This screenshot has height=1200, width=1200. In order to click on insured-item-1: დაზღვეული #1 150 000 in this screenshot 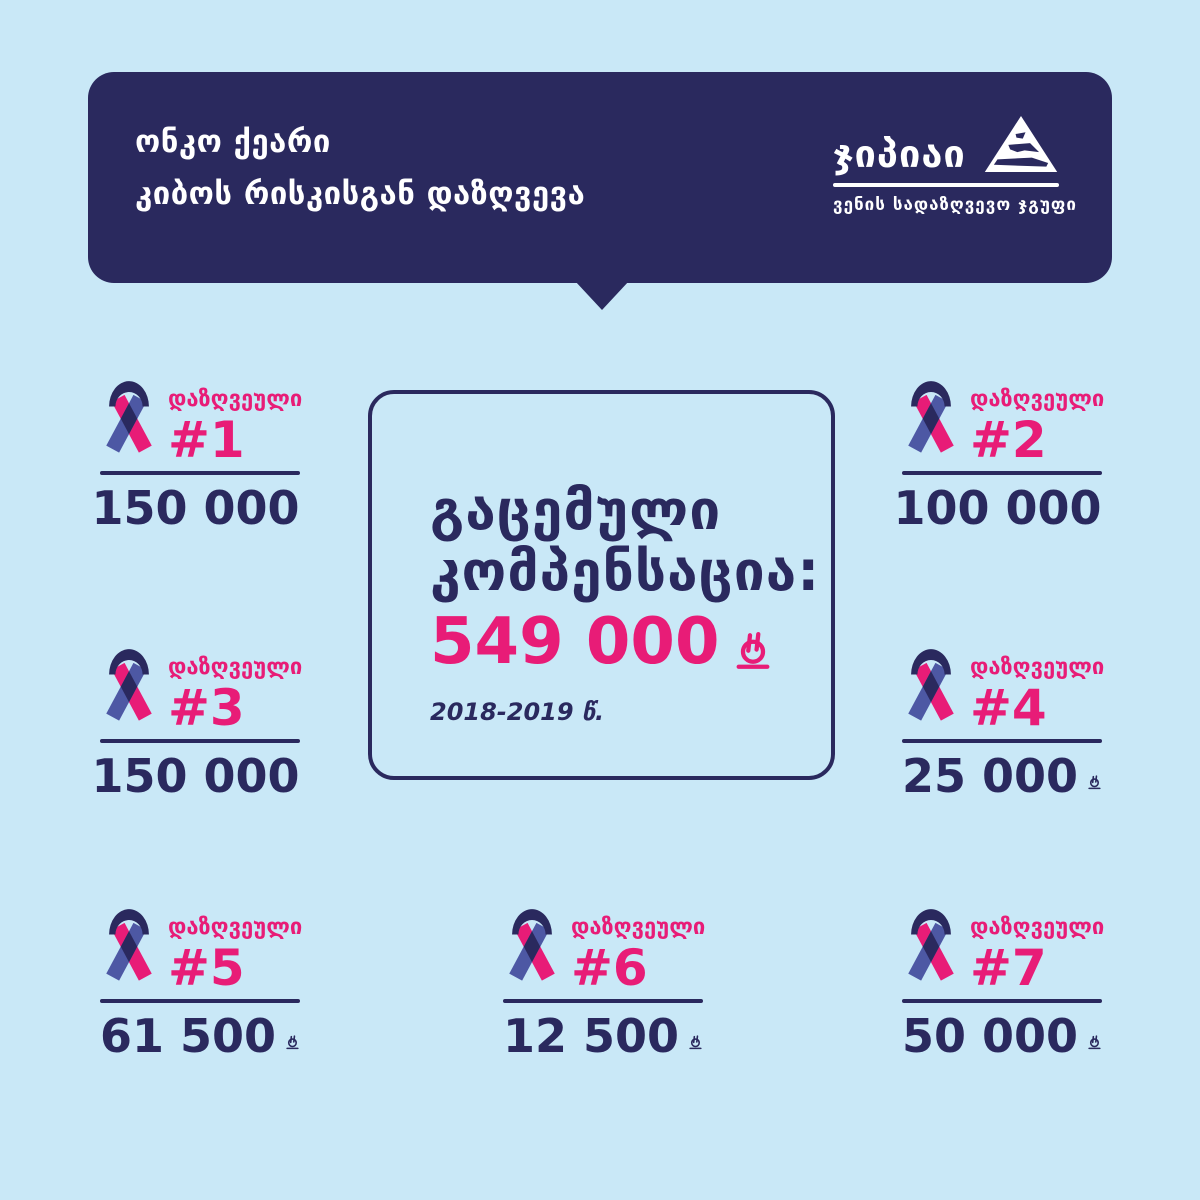, I will do `click(197, 452)`.